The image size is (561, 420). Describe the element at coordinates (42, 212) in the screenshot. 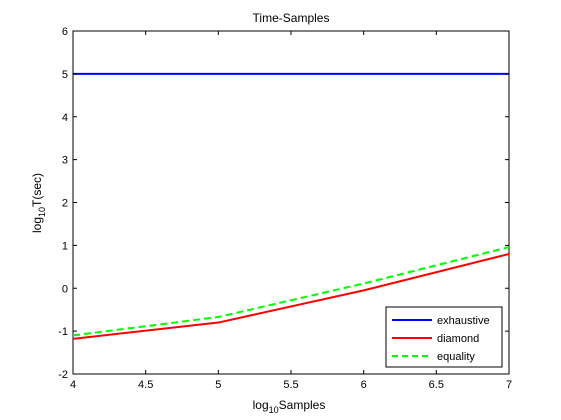

I see `y-axis-label-subscript: 10` at that location.